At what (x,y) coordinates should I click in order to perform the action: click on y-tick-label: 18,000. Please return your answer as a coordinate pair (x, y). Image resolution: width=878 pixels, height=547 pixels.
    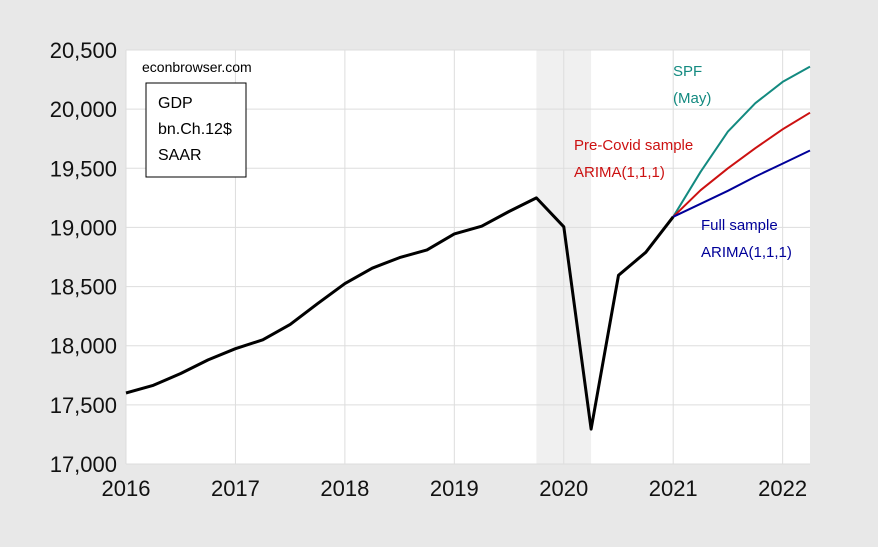
    Looking at the image, I should click on (83, 346).